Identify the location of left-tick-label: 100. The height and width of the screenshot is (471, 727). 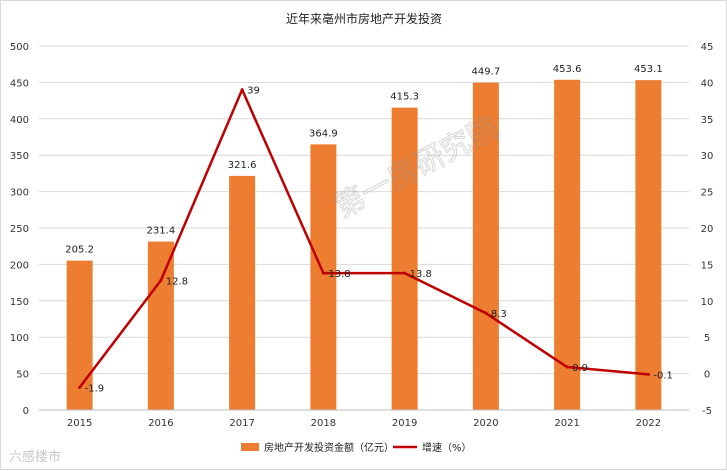
(19, 338).